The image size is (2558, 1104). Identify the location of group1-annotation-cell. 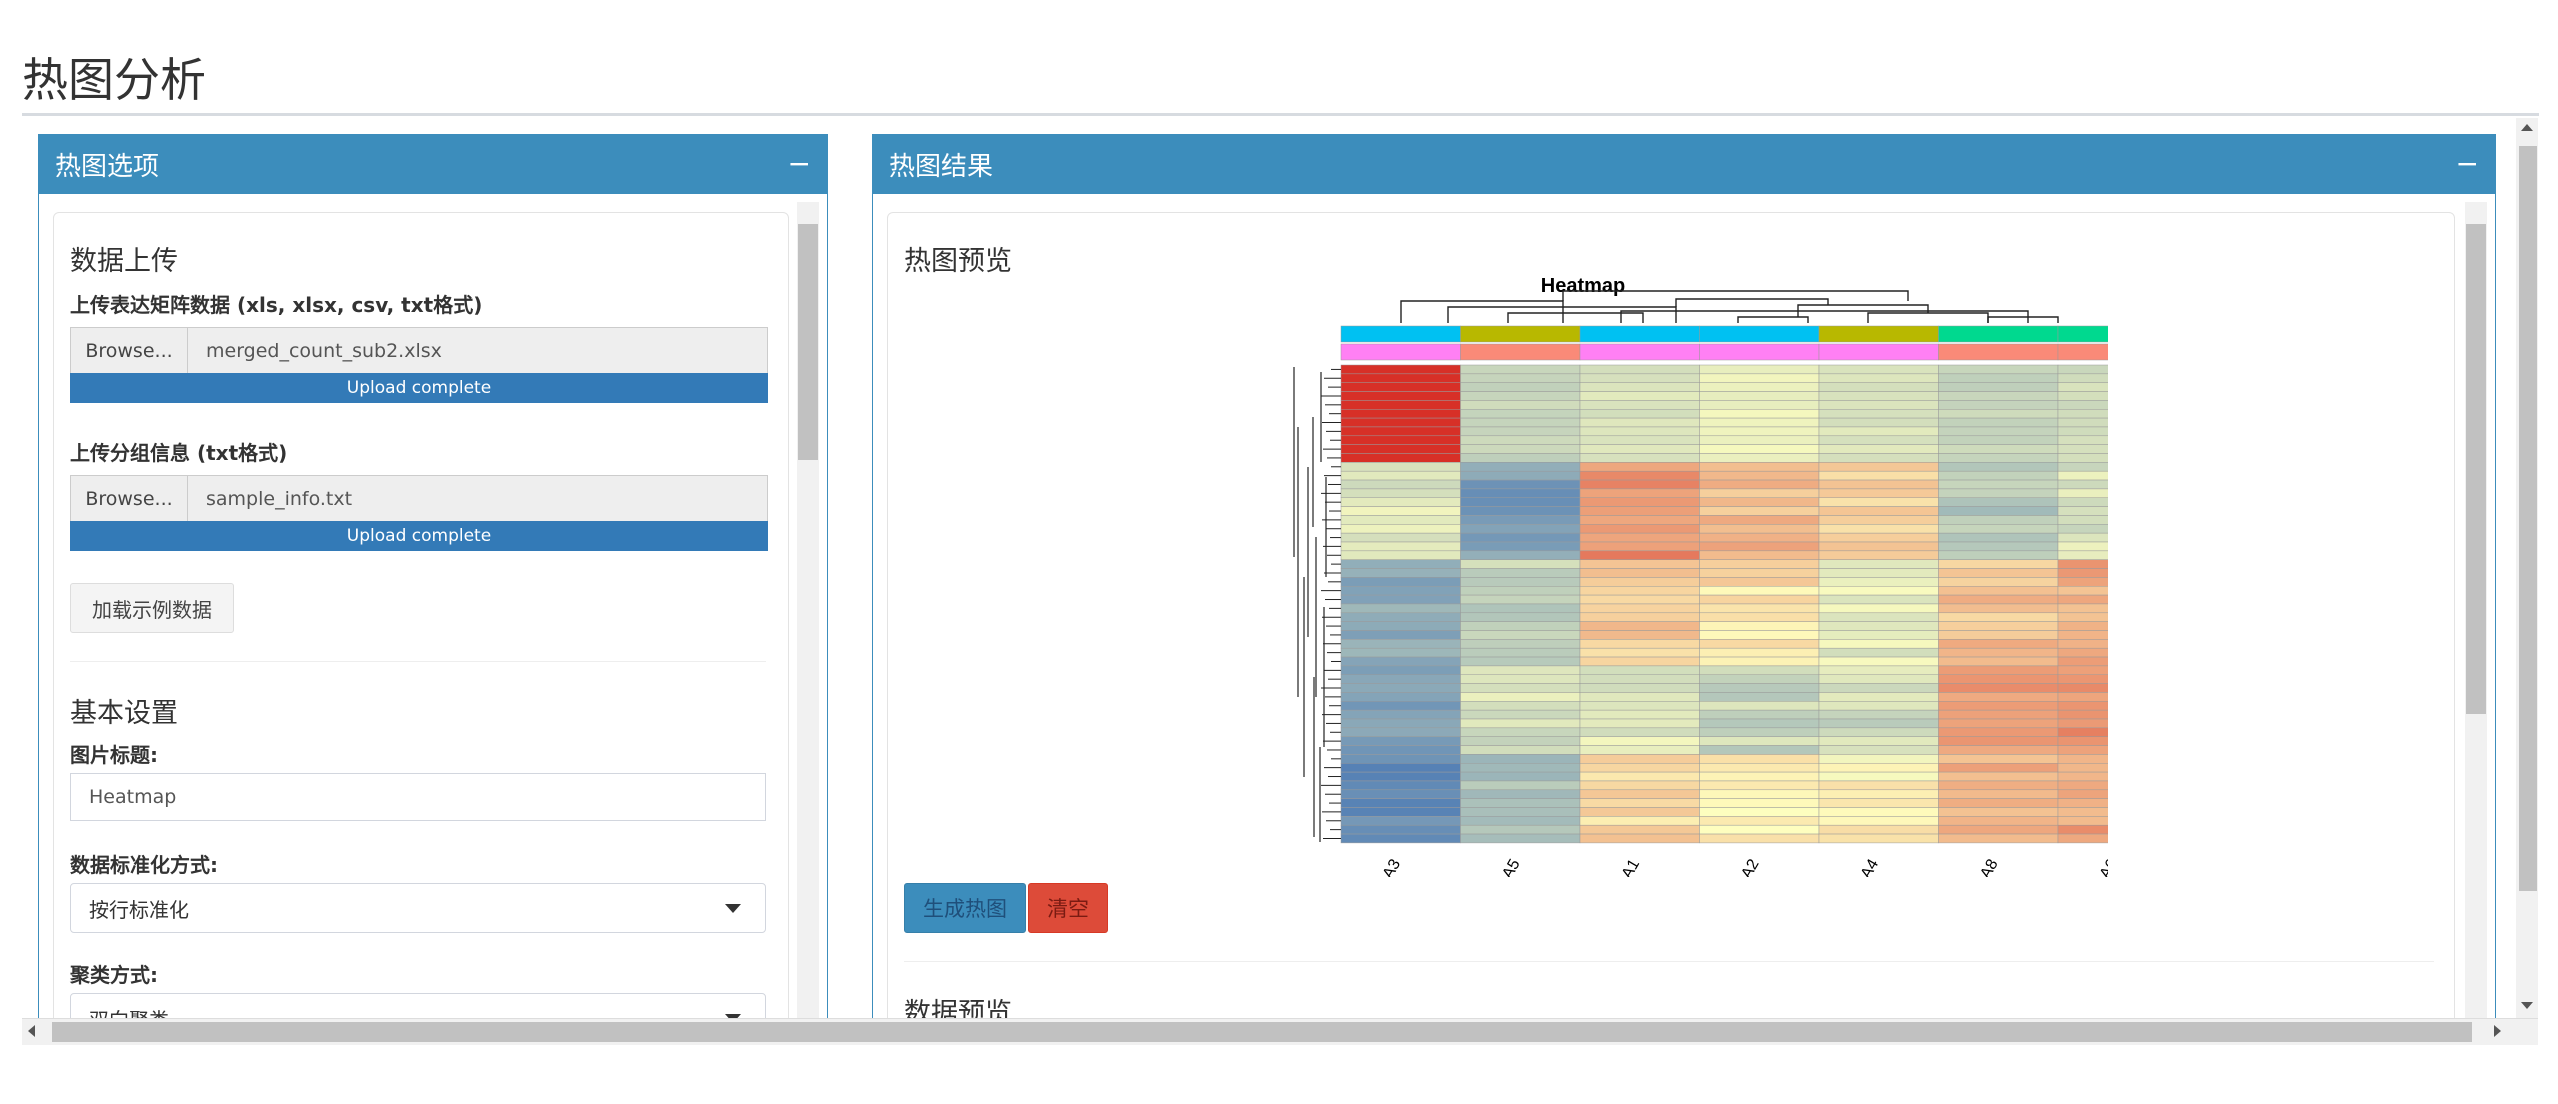
(1998, 352).